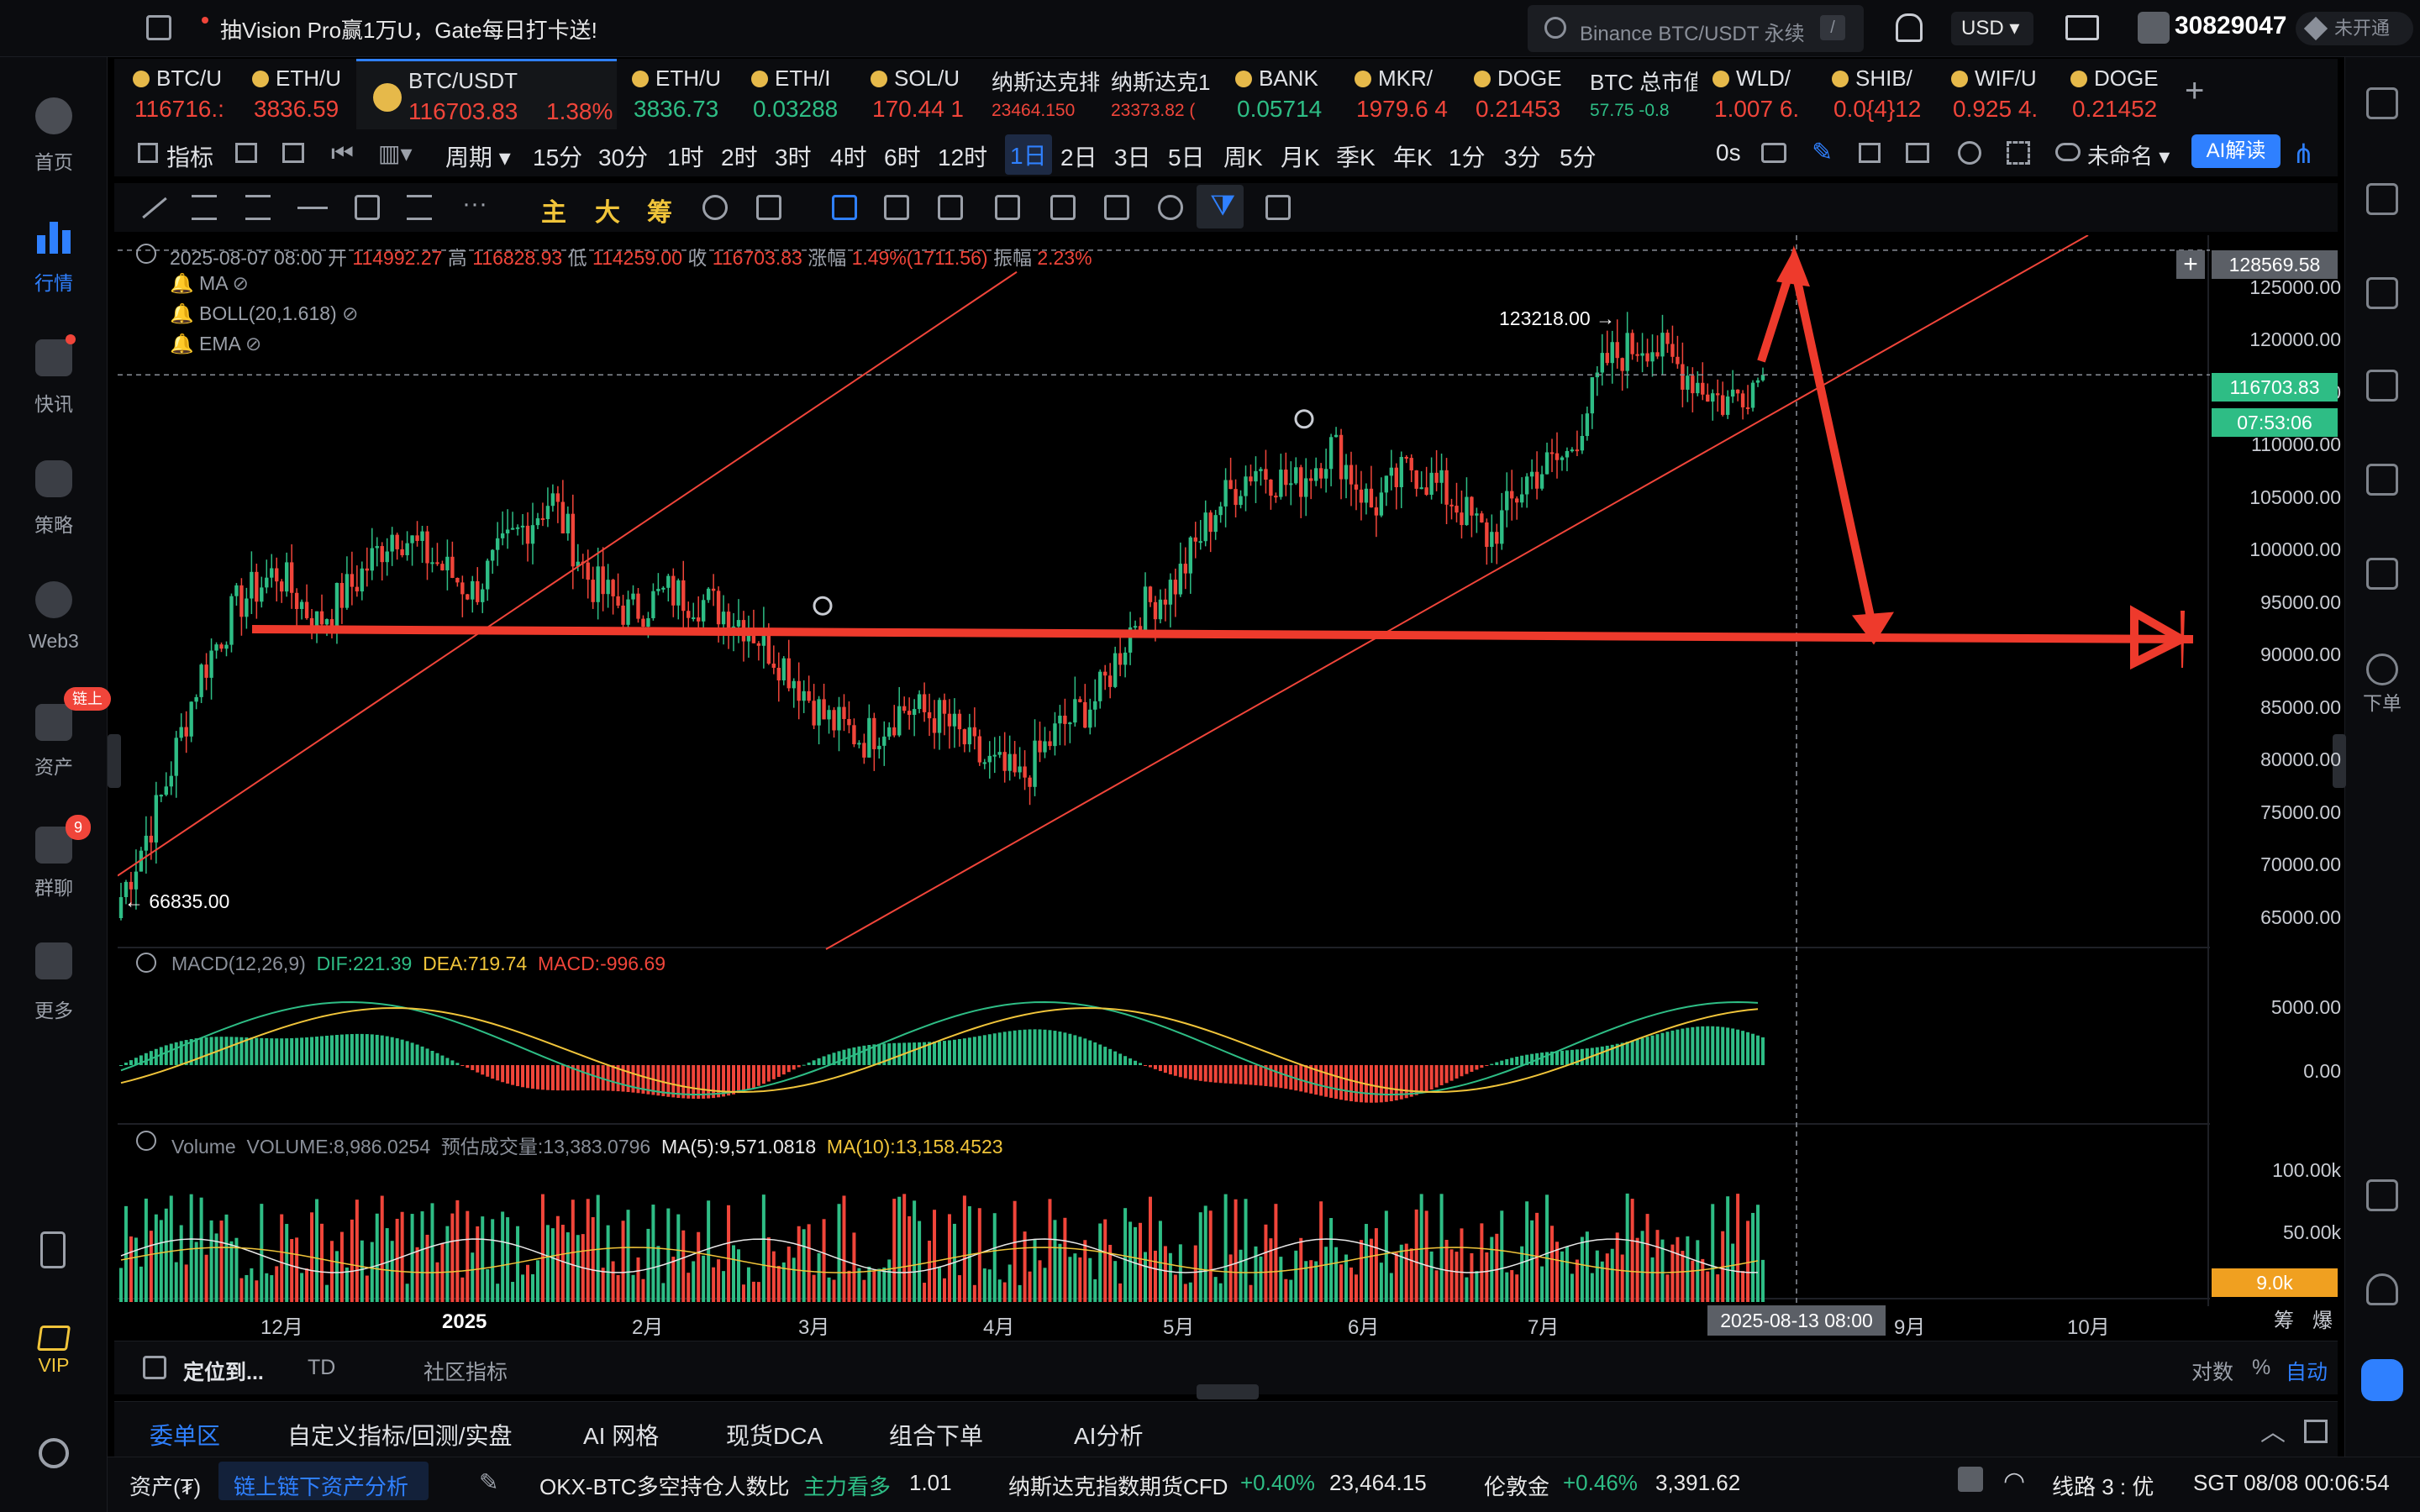 The image size is (2420, 1512). I want to click on cloud-icon, so click(2068, 152).